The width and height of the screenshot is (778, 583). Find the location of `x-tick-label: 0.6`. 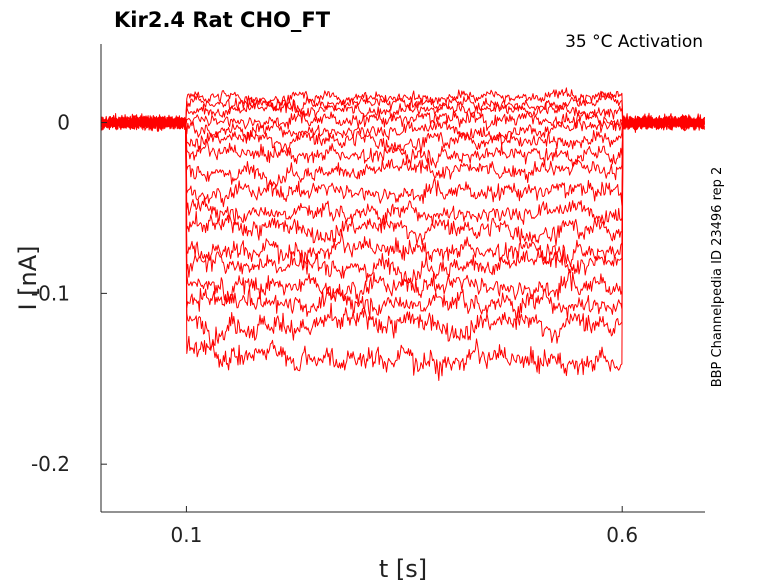

x-tick-label: 0.6 is located at coordinates (622, 535).